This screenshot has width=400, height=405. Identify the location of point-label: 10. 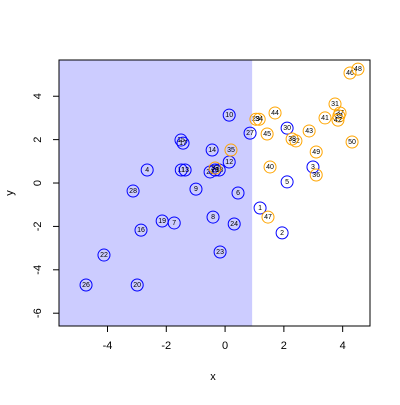
(229, 115).